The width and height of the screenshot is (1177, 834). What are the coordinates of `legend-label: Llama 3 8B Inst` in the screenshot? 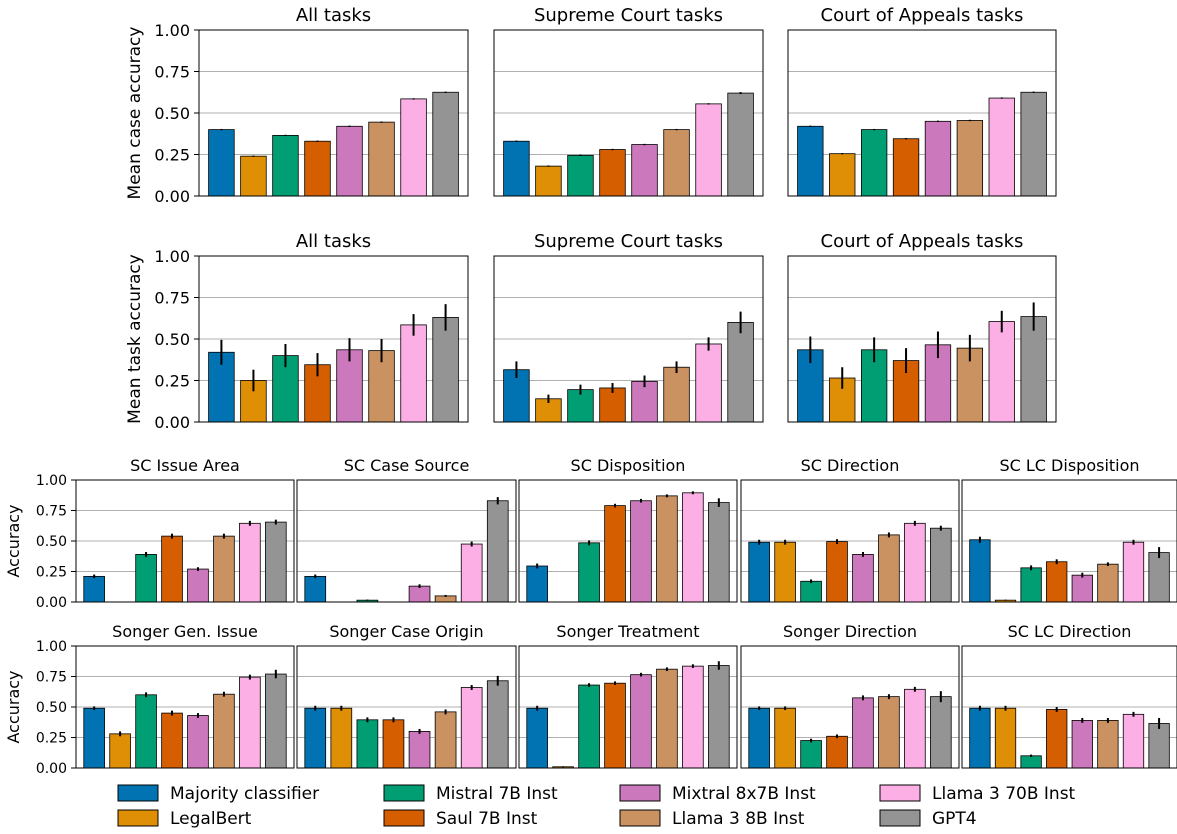 It's located at (738, 819).